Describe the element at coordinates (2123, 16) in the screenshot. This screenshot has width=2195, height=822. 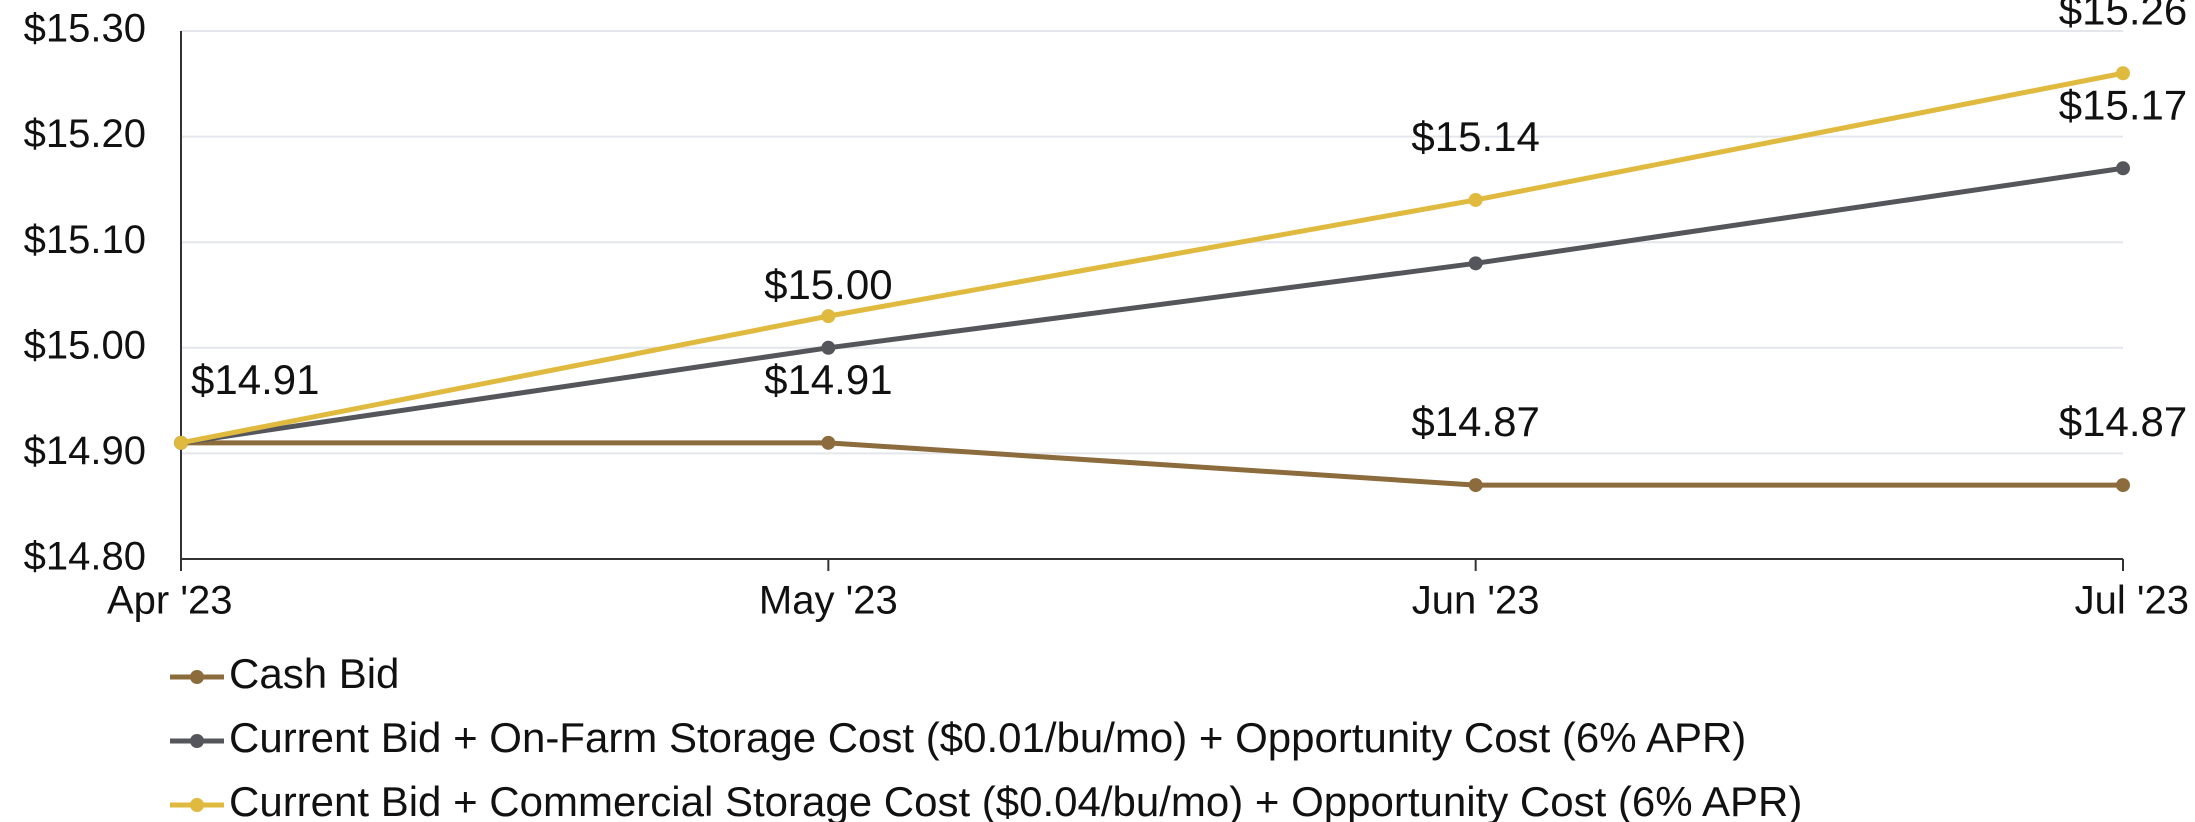
I see `data-label: $15.26` at that location.